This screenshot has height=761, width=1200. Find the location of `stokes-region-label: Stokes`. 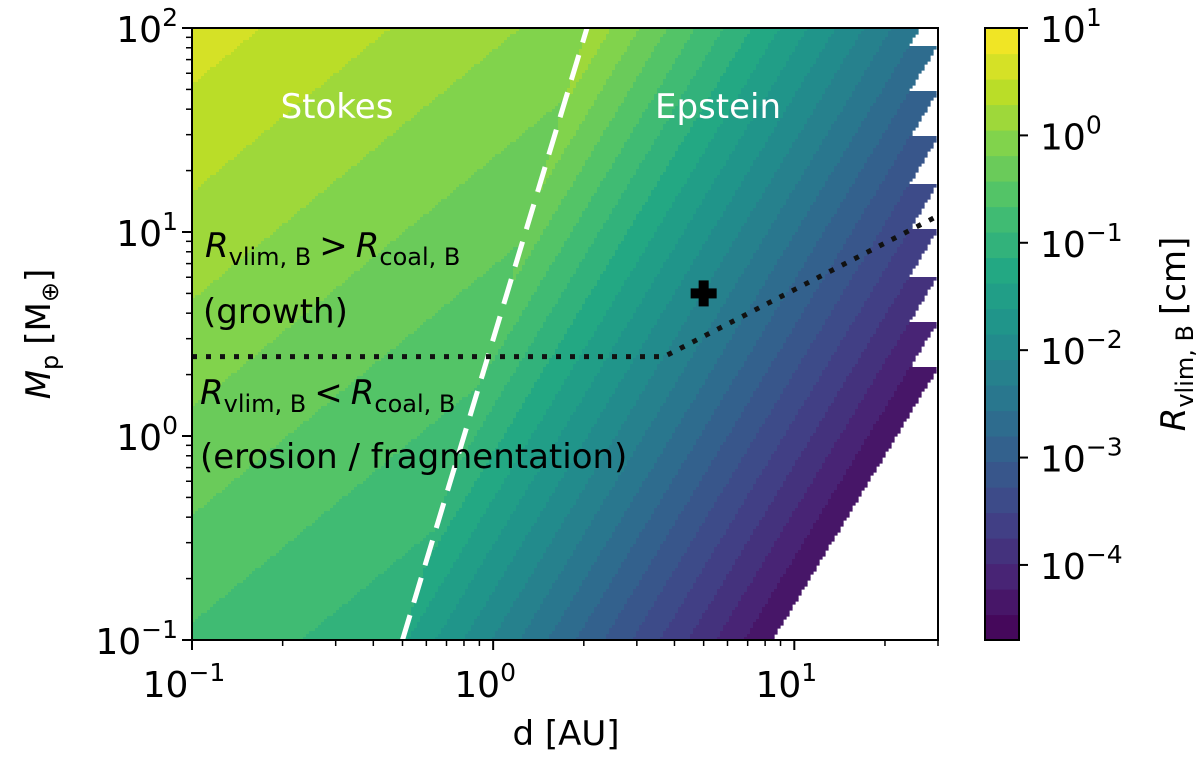

stokes-region-label: Stokes is located at coordinates (337, 107).